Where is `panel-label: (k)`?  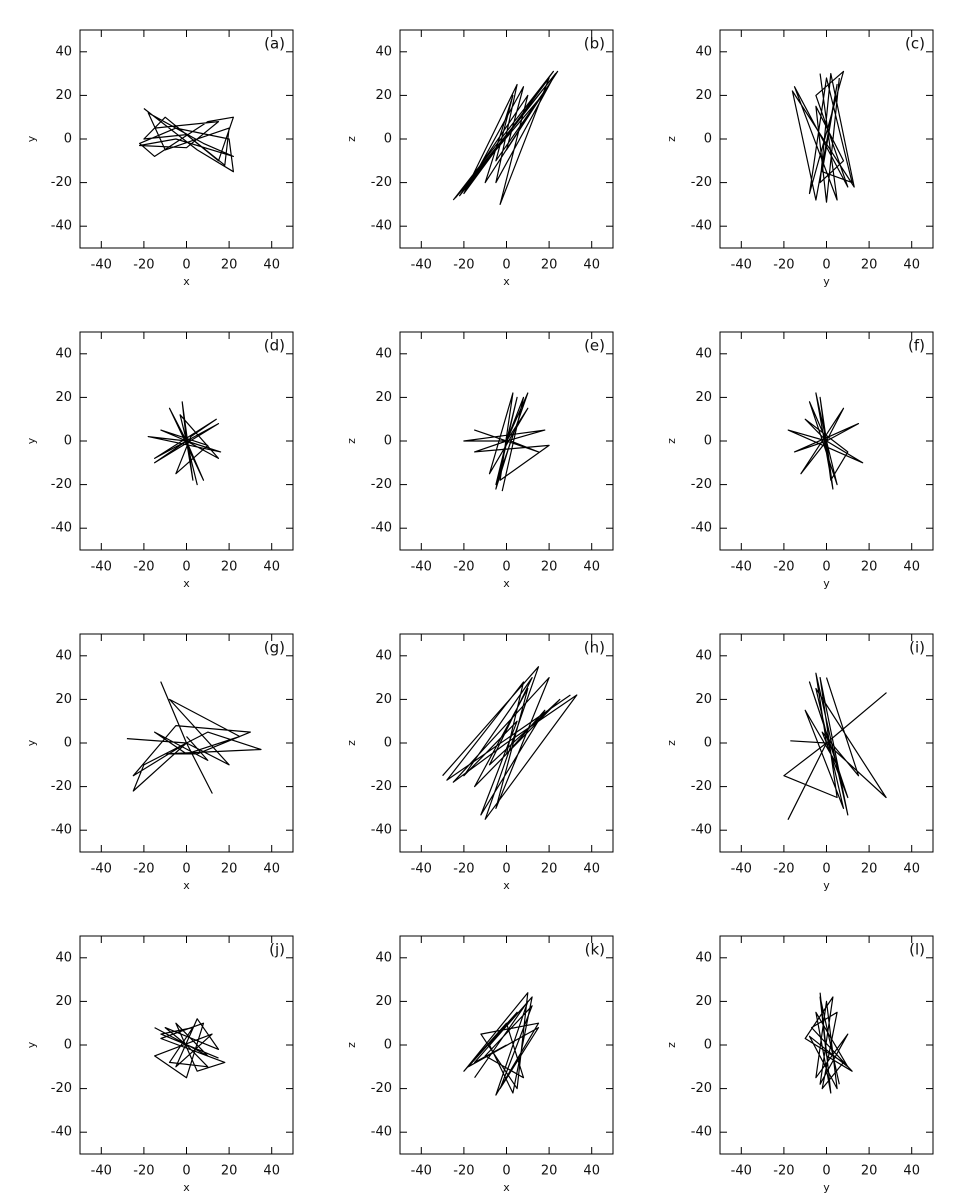
panel-label: (k) is located at coordinates (595, 950).